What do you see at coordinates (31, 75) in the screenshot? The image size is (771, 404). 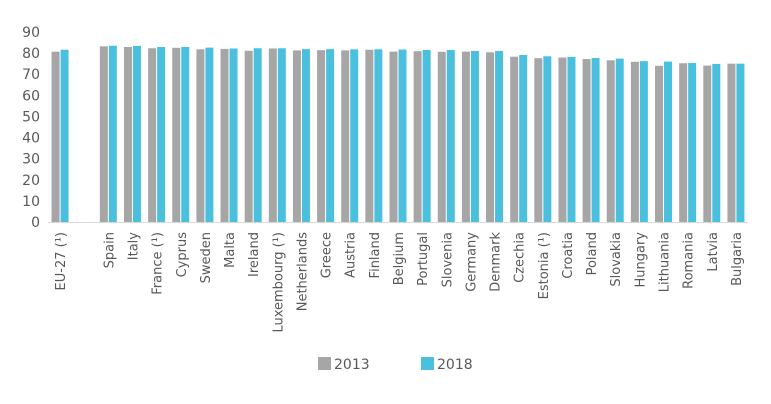 I see `y-tick-label-70: 70` at bounding box center [31, 75].